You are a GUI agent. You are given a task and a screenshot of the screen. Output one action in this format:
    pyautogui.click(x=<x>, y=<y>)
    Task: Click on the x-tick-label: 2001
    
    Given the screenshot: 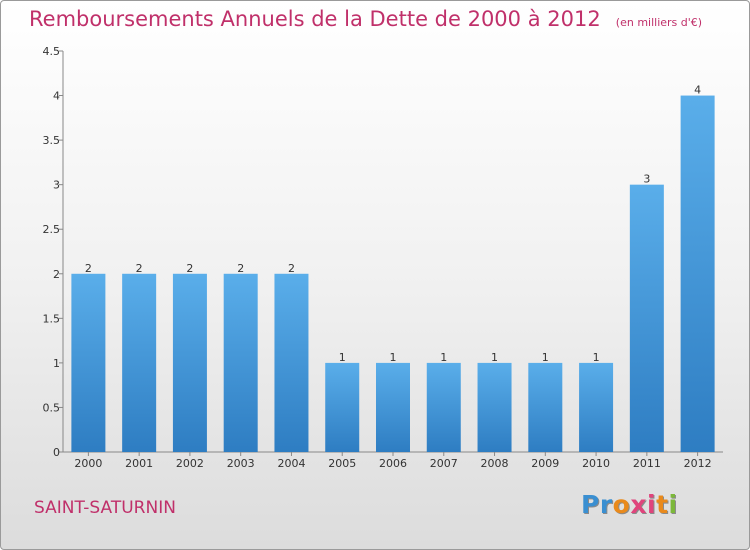 What is the action you would take?
    pyautogui.click(x=139, y=463)
    